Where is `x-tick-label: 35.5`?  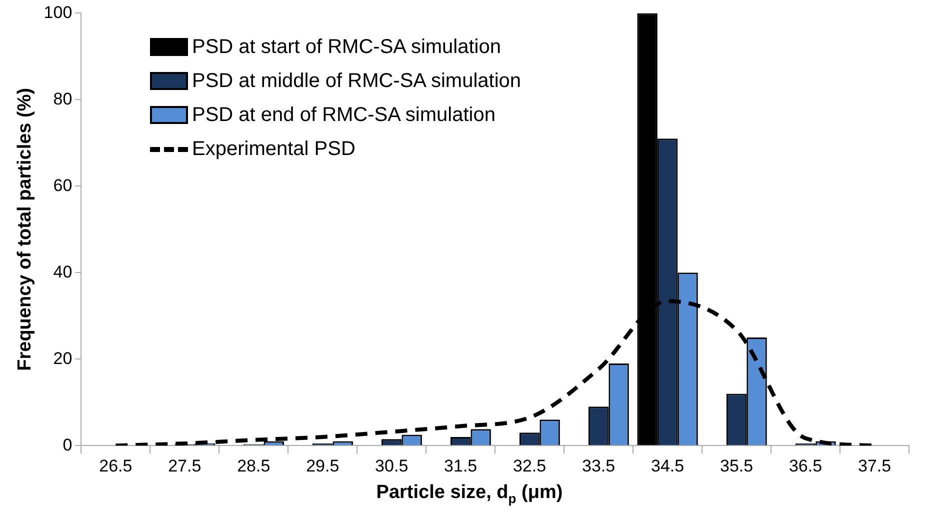
x-tick-label: 35.5 is located at coordinates (737, 466).